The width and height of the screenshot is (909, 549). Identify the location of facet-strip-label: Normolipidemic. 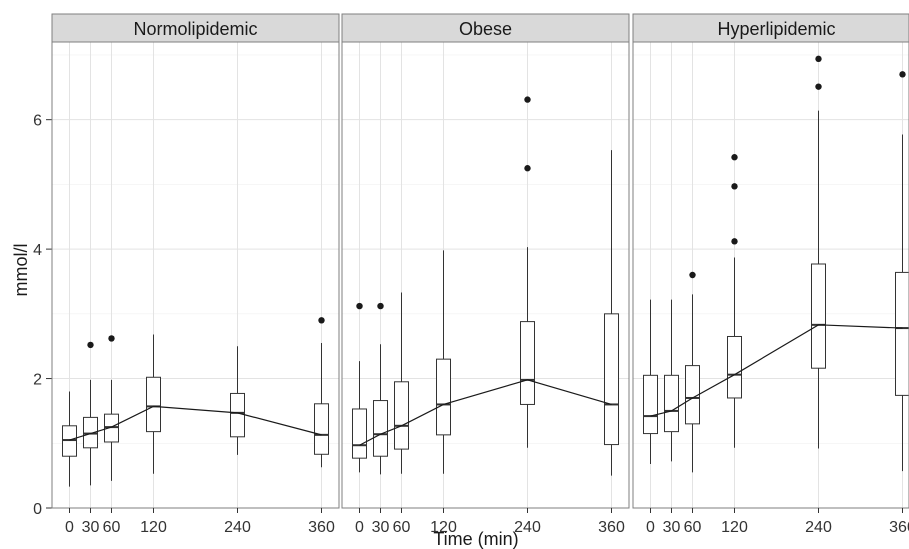
(195, 29).